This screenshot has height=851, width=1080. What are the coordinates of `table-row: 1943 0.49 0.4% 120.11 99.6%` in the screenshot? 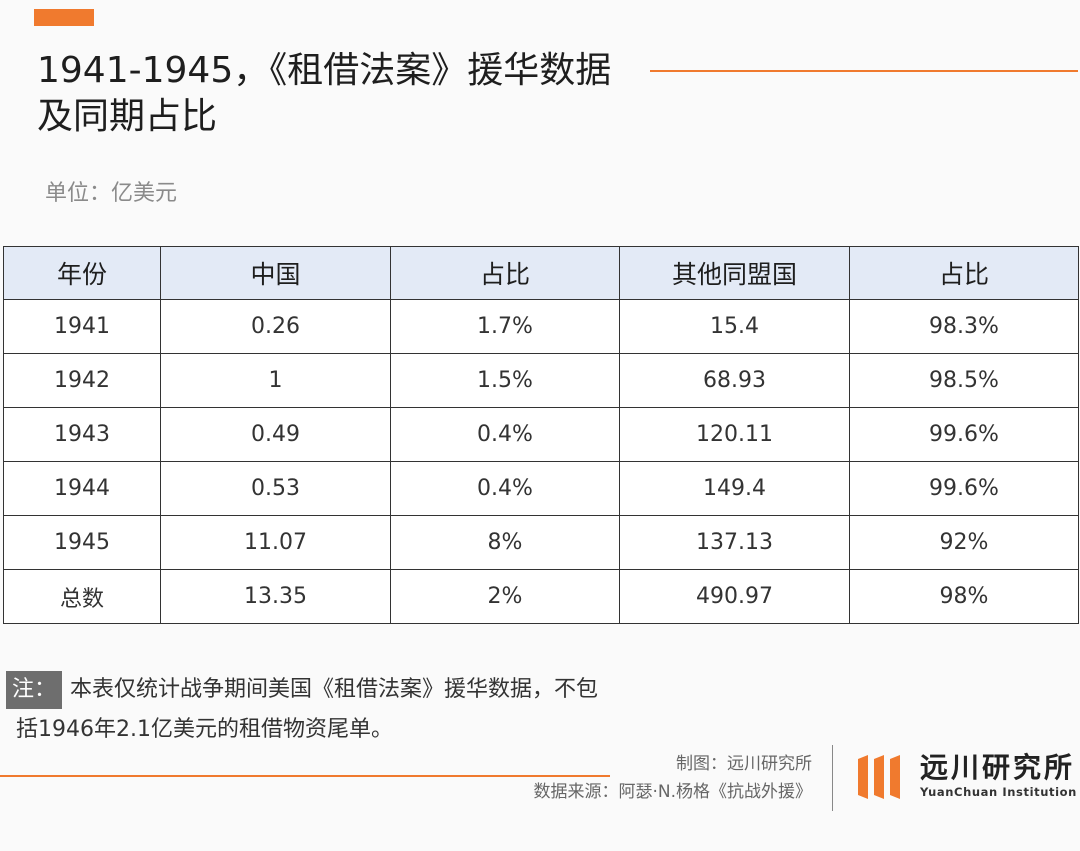 It's located at (541, 434).